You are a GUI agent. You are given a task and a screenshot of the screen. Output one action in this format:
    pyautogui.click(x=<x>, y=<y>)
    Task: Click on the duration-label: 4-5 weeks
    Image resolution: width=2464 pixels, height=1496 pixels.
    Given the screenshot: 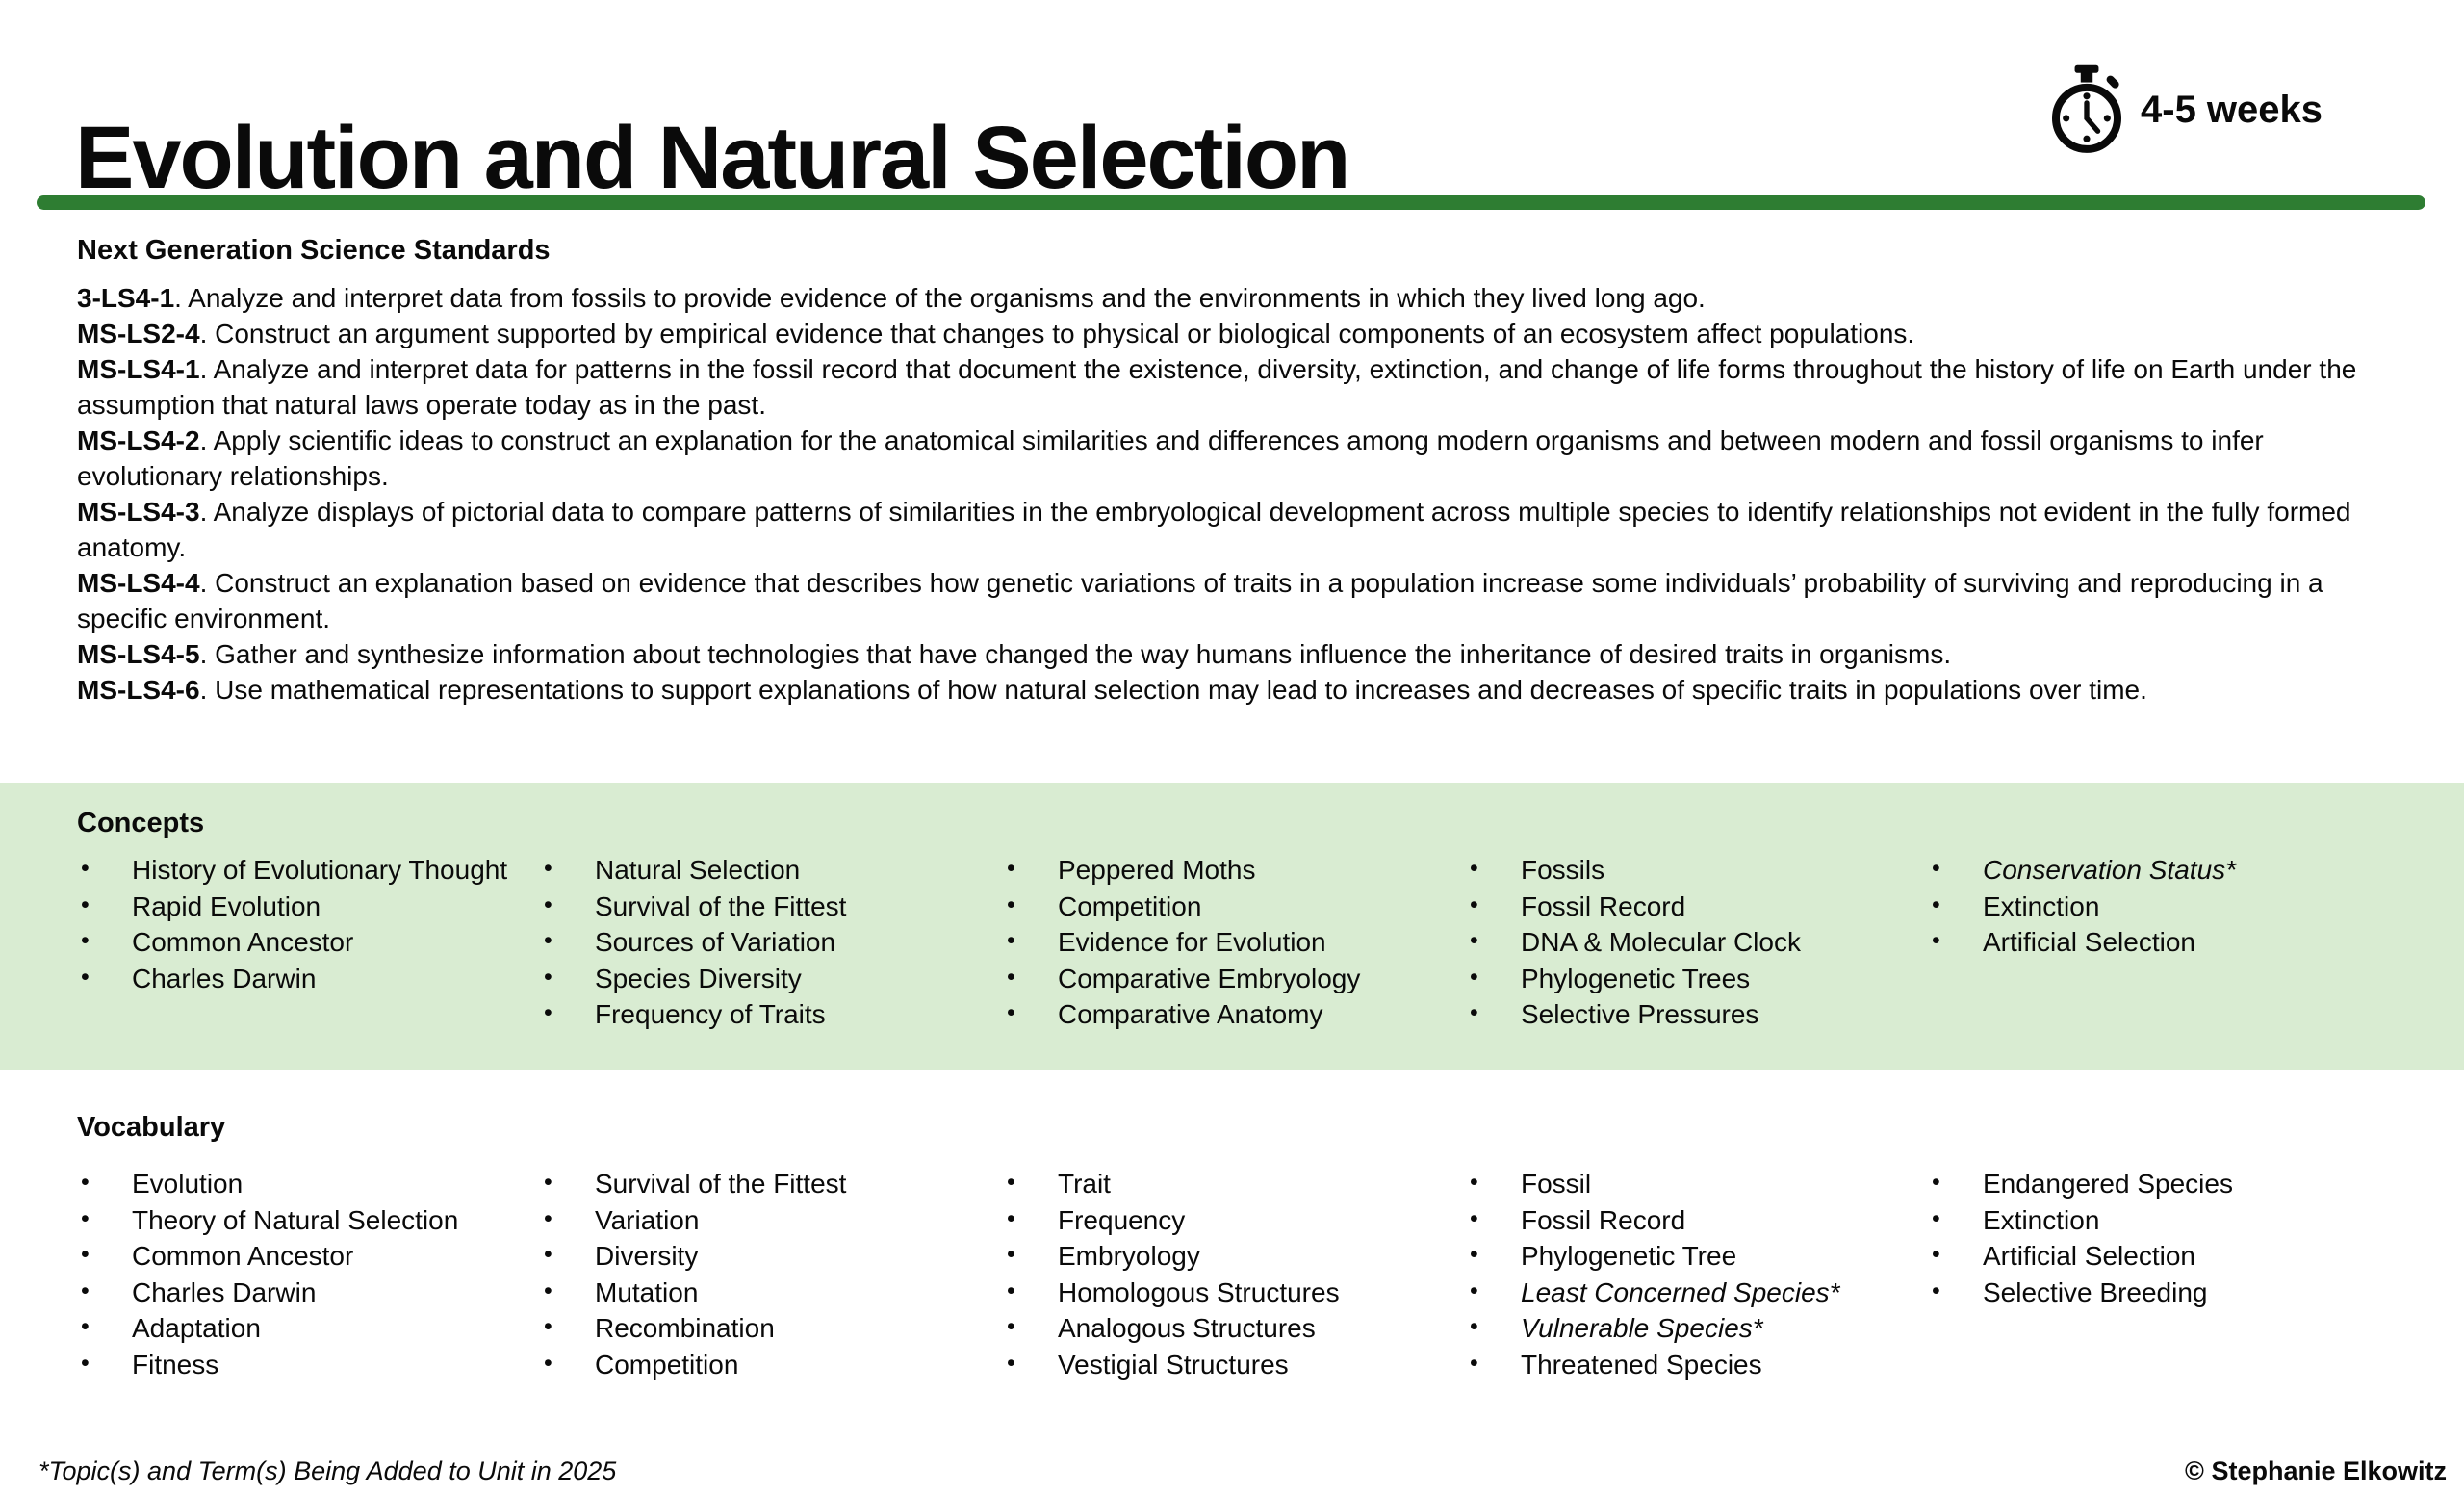 What is the action you would take?
    pyautogui.click(x=2232, y=109)
    